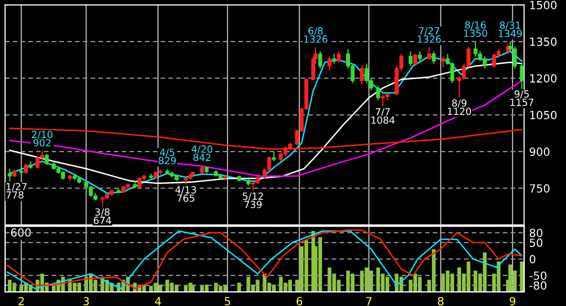  Describe the element at coordinates (522, 98) in the screenshot. I see `annotation: 9/5 1157` at that location.